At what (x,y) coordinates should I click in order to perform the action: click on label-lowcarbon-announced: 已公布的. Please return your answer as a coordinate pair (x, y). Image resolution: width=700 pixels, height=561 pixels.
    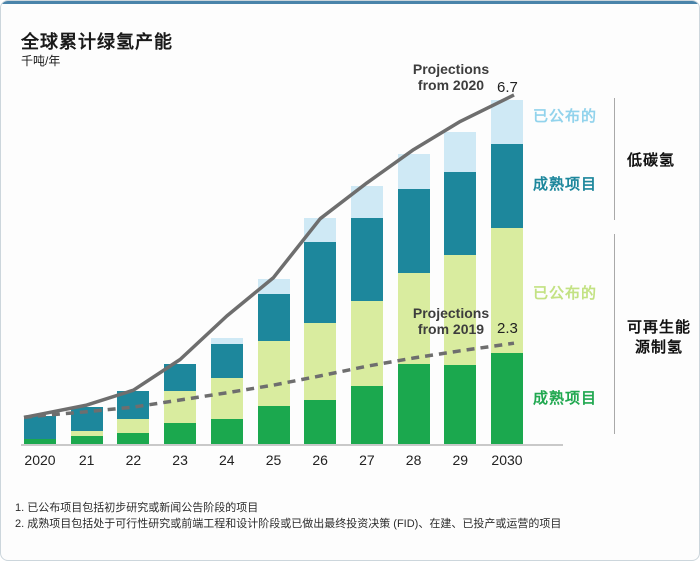
    Looking at the image, I should click on (565, 116).